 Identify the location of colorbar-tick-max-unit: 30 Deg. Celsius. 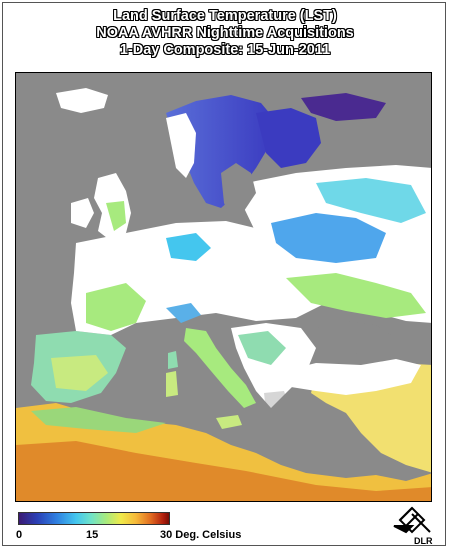
(201, 535).